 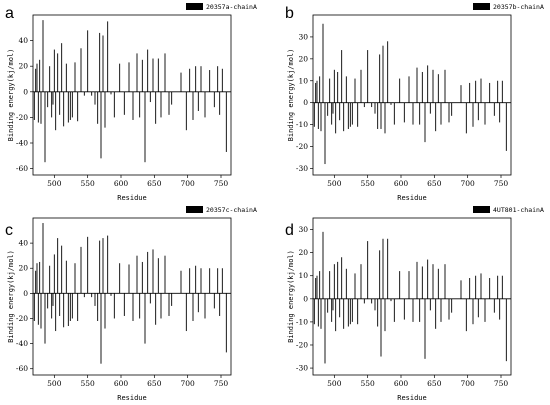 I want to click on x-axis-label: Residue, so click(x=132, y=198).